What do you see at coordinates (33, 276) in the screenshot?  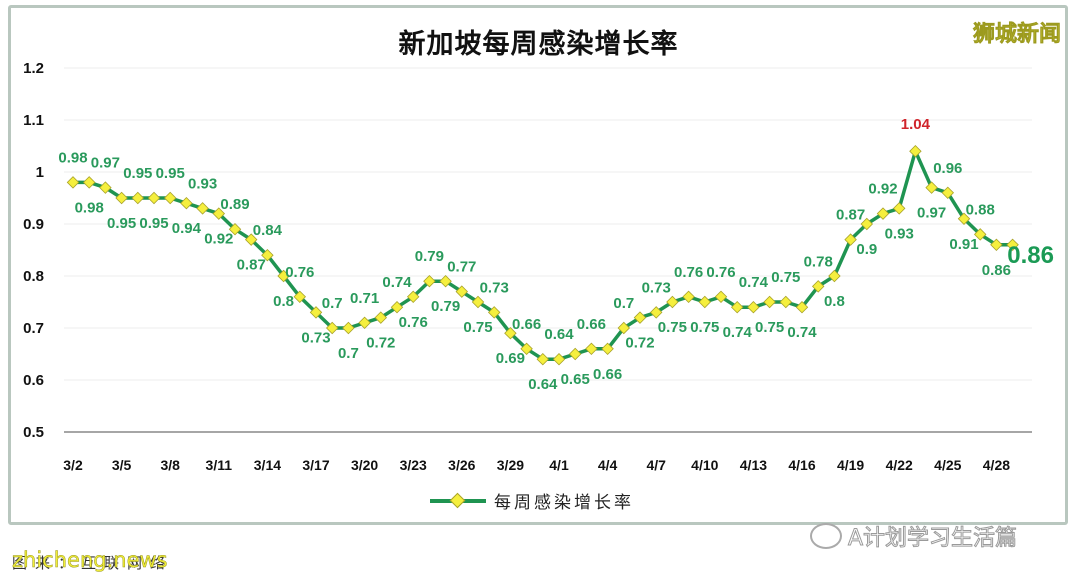 I see `y-tick-label: 0.8` at bounding box center [33, 276].